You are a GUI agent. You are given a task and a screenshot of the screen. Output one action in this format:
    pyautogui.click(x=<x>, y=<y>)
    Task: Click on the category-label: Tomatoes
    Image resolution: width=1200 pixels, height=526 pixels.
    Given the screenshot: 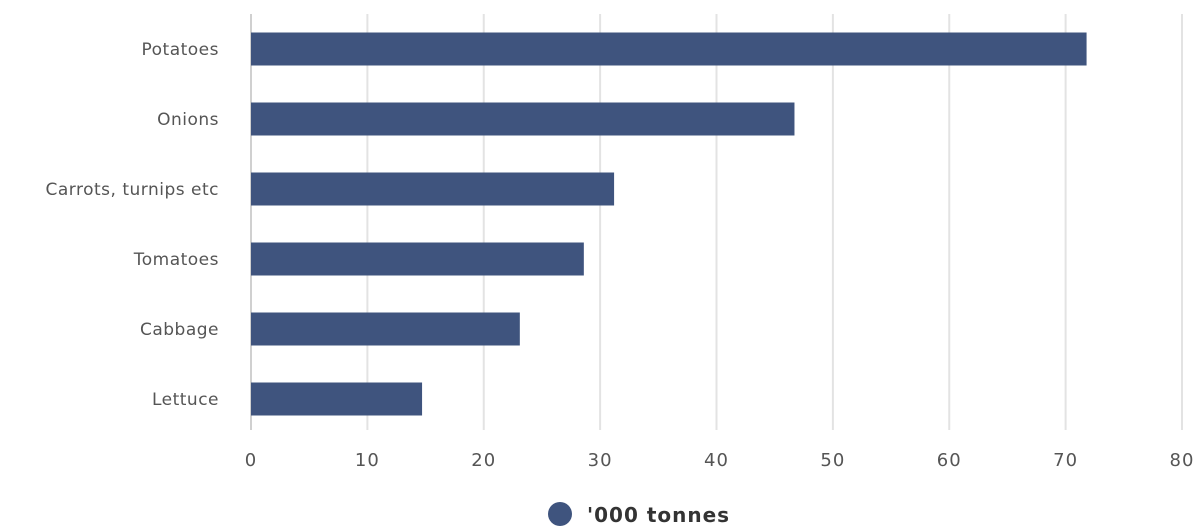 What is the action you would take?
    pyautogui.click(x=176, y=260)
    